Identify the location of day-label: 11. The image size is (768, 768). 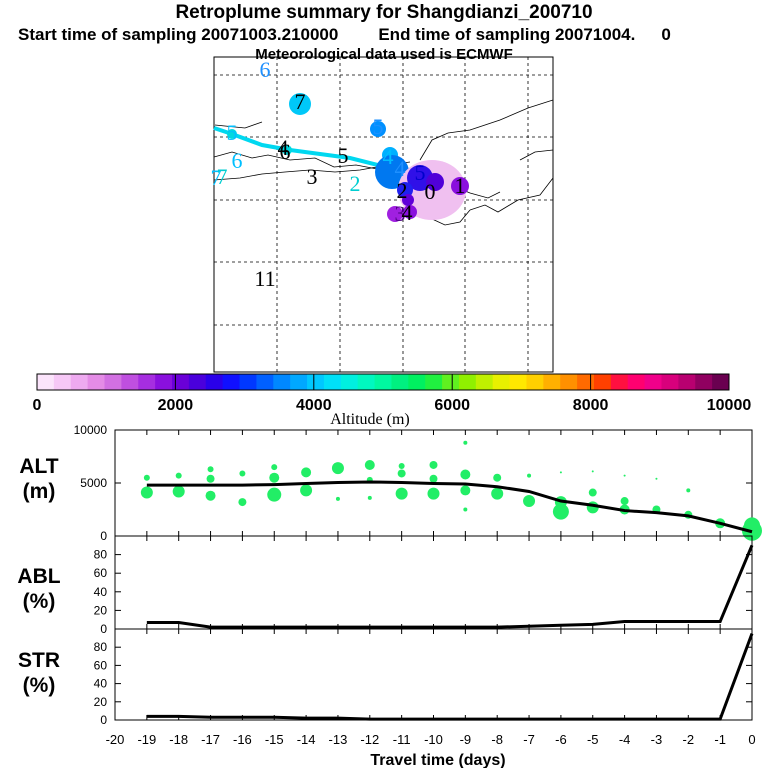
(264, 278).